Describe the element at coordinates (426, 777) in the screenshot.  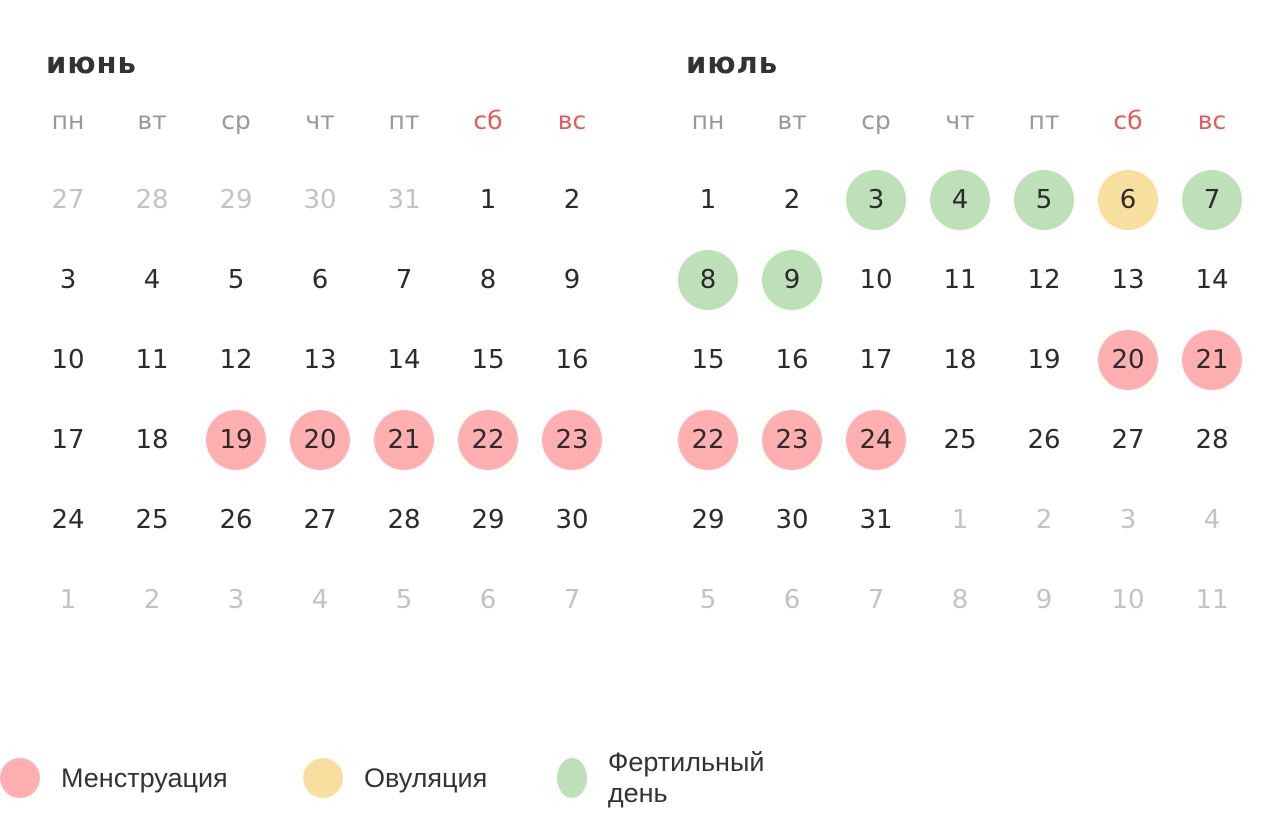
I see `legend-label: Овуляция` at that location.